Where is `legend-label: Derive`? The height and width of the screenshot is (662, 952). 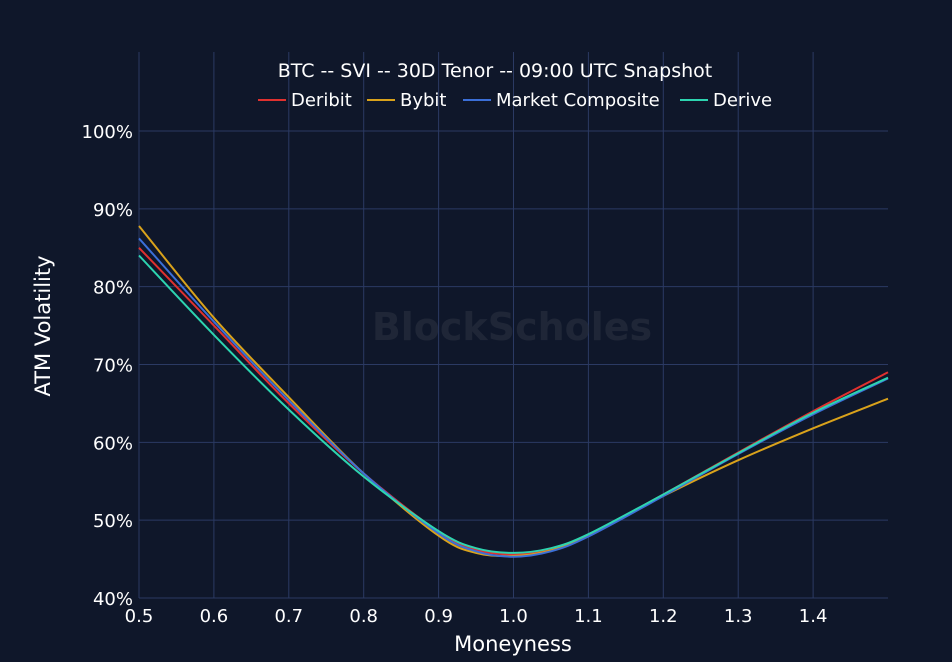
legend-label: Derive is located at coordinates (742, 100).